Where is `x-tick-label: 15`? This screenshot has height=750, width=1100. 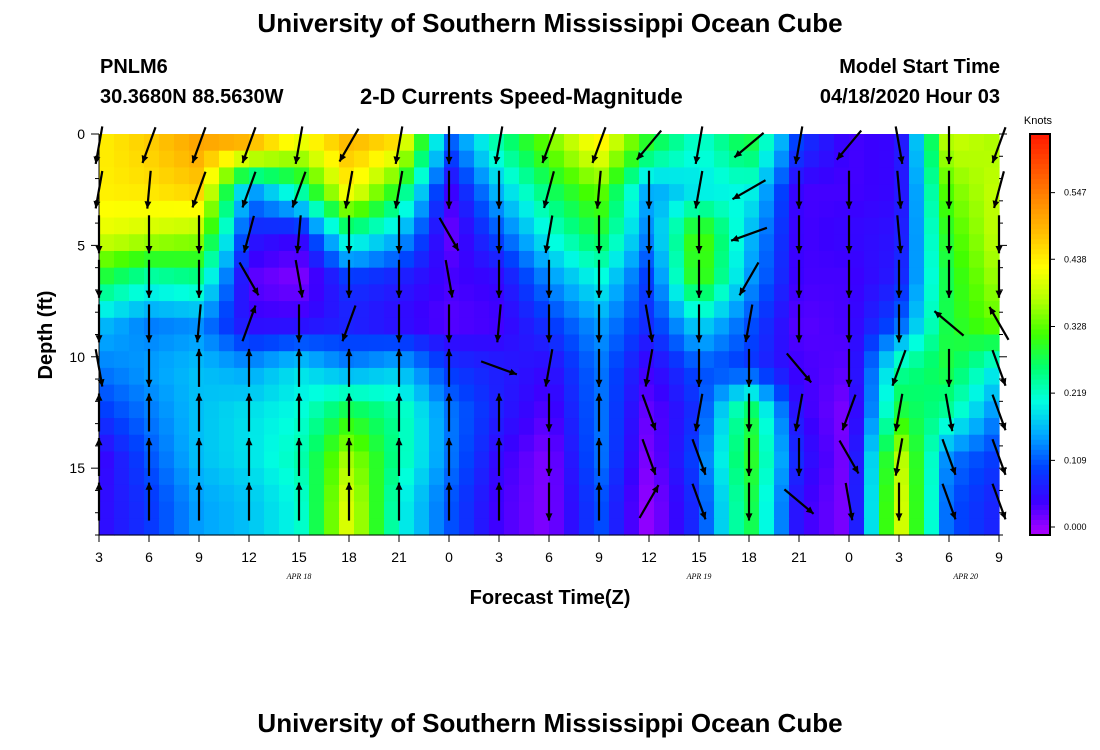
x-tick-label: 15 is located at coordinates (299, 557).